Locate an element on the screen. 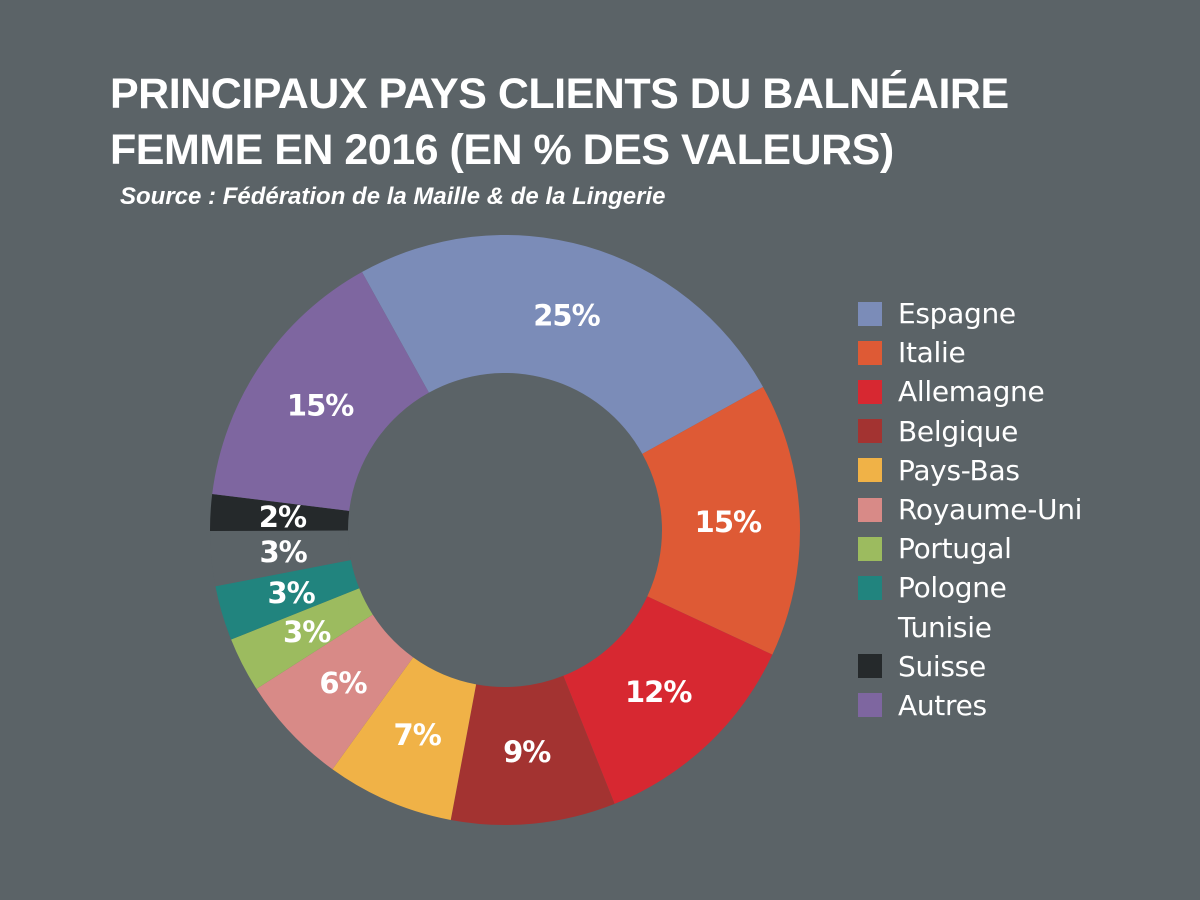  legend-label: Tunisie is located at coordinates (945, 627).